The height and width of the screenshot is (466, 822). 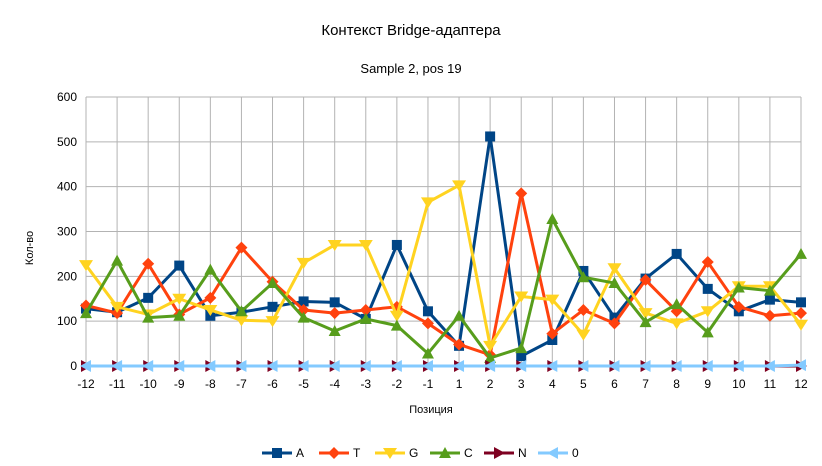 What do you see at coordinates (30, 248) in the screenshot?
I see `y-axis-label: Кол-во` at bounding box center [30, 248].